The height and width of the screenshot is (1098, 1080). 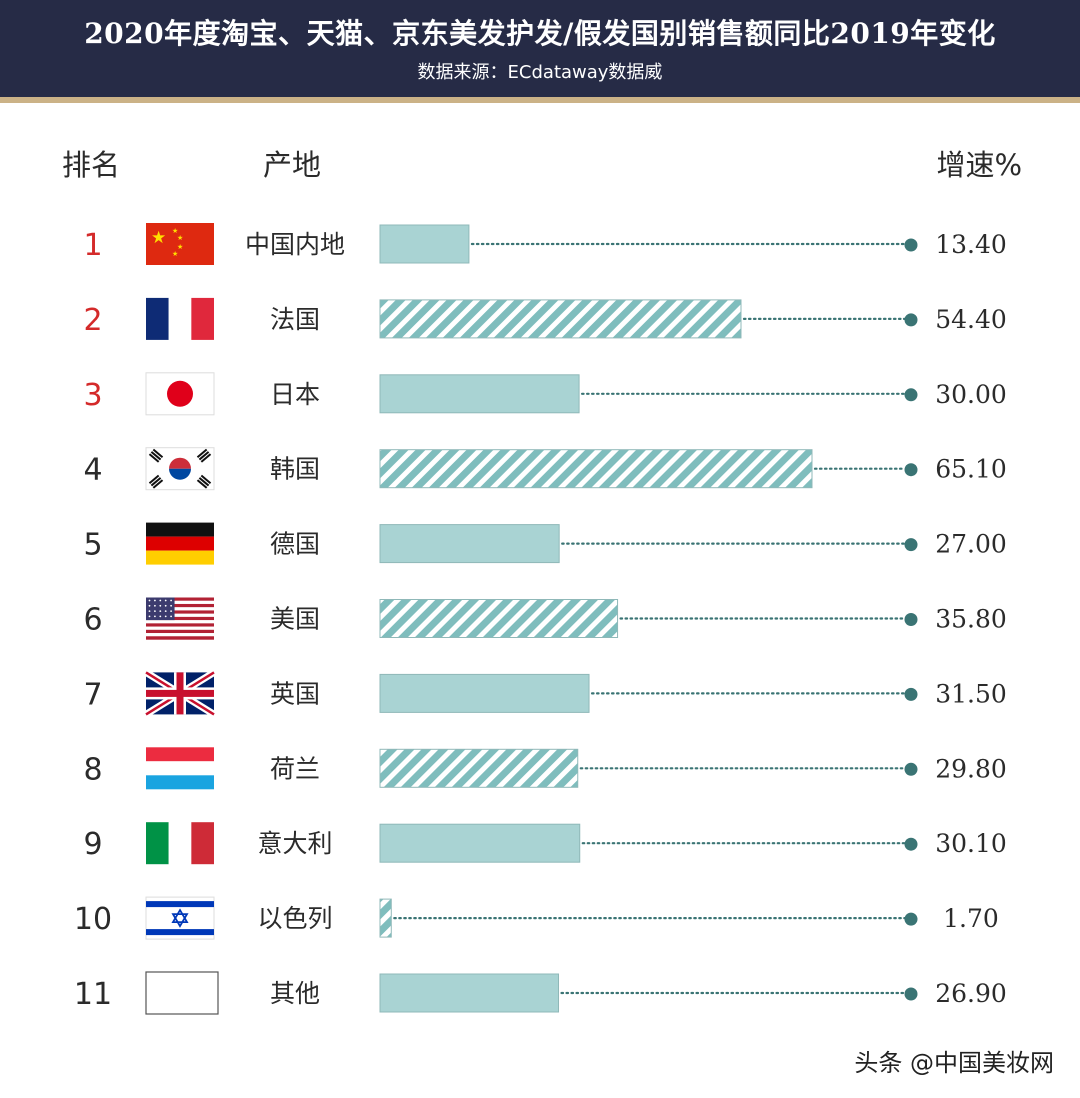 What do you see at coordinates (294, 843) in the screenshot?
I see `category-label: 意大利` at bounding box center [294, 843].